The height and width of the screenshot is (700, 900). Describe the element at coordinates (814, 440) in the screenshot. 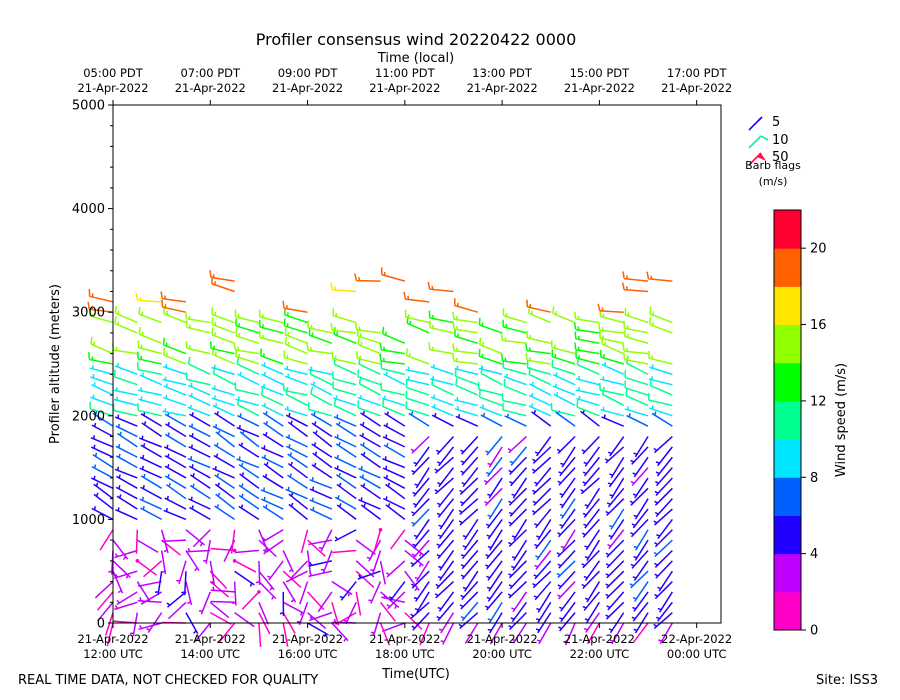

I see `colorbar-ticks: 0 4 8 12 16 20` at that location.